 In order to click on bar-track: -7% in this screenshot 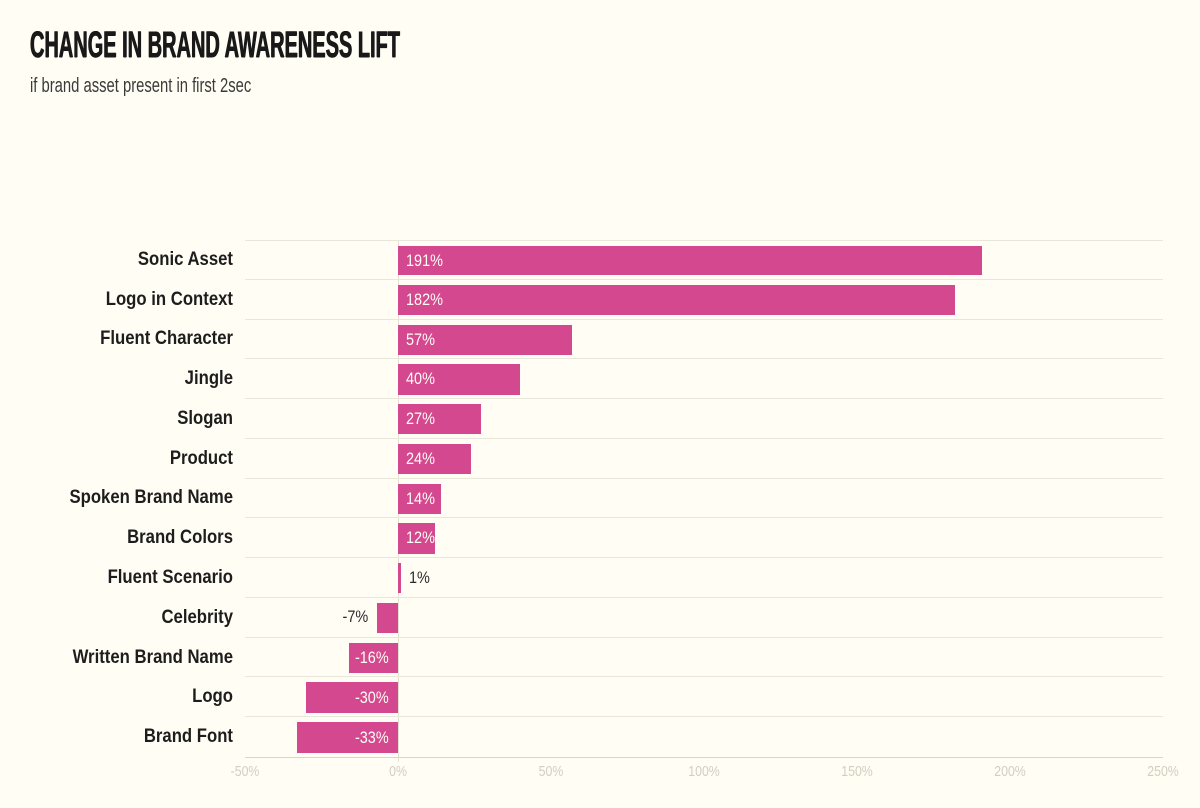, I will do `click(704, 618)`.